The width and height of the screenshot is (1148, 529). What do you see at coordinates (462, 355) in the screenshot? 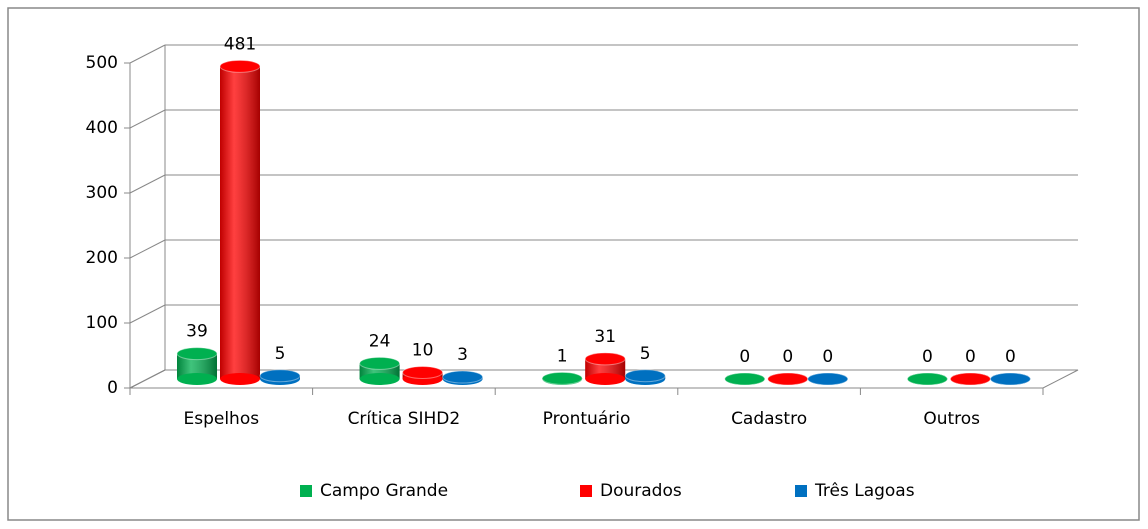
I see `data-label: 3` at bounding box center [462, 355].